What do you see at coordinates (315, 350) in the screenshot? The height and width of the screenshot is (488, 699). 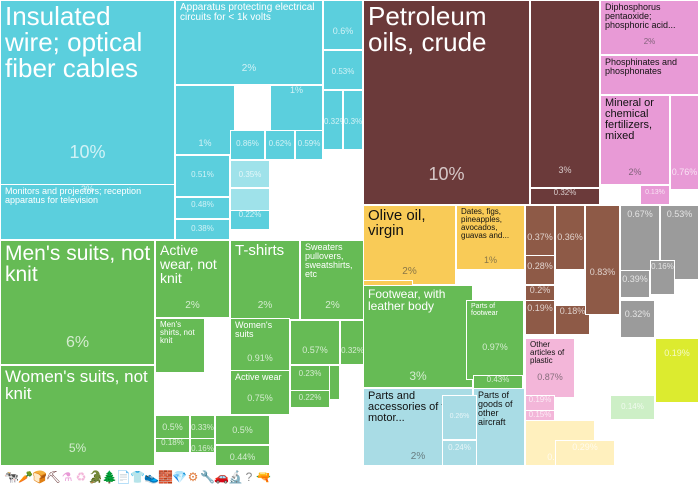 I see `tile-value: 0.57%` at bounding box center [315, 350].